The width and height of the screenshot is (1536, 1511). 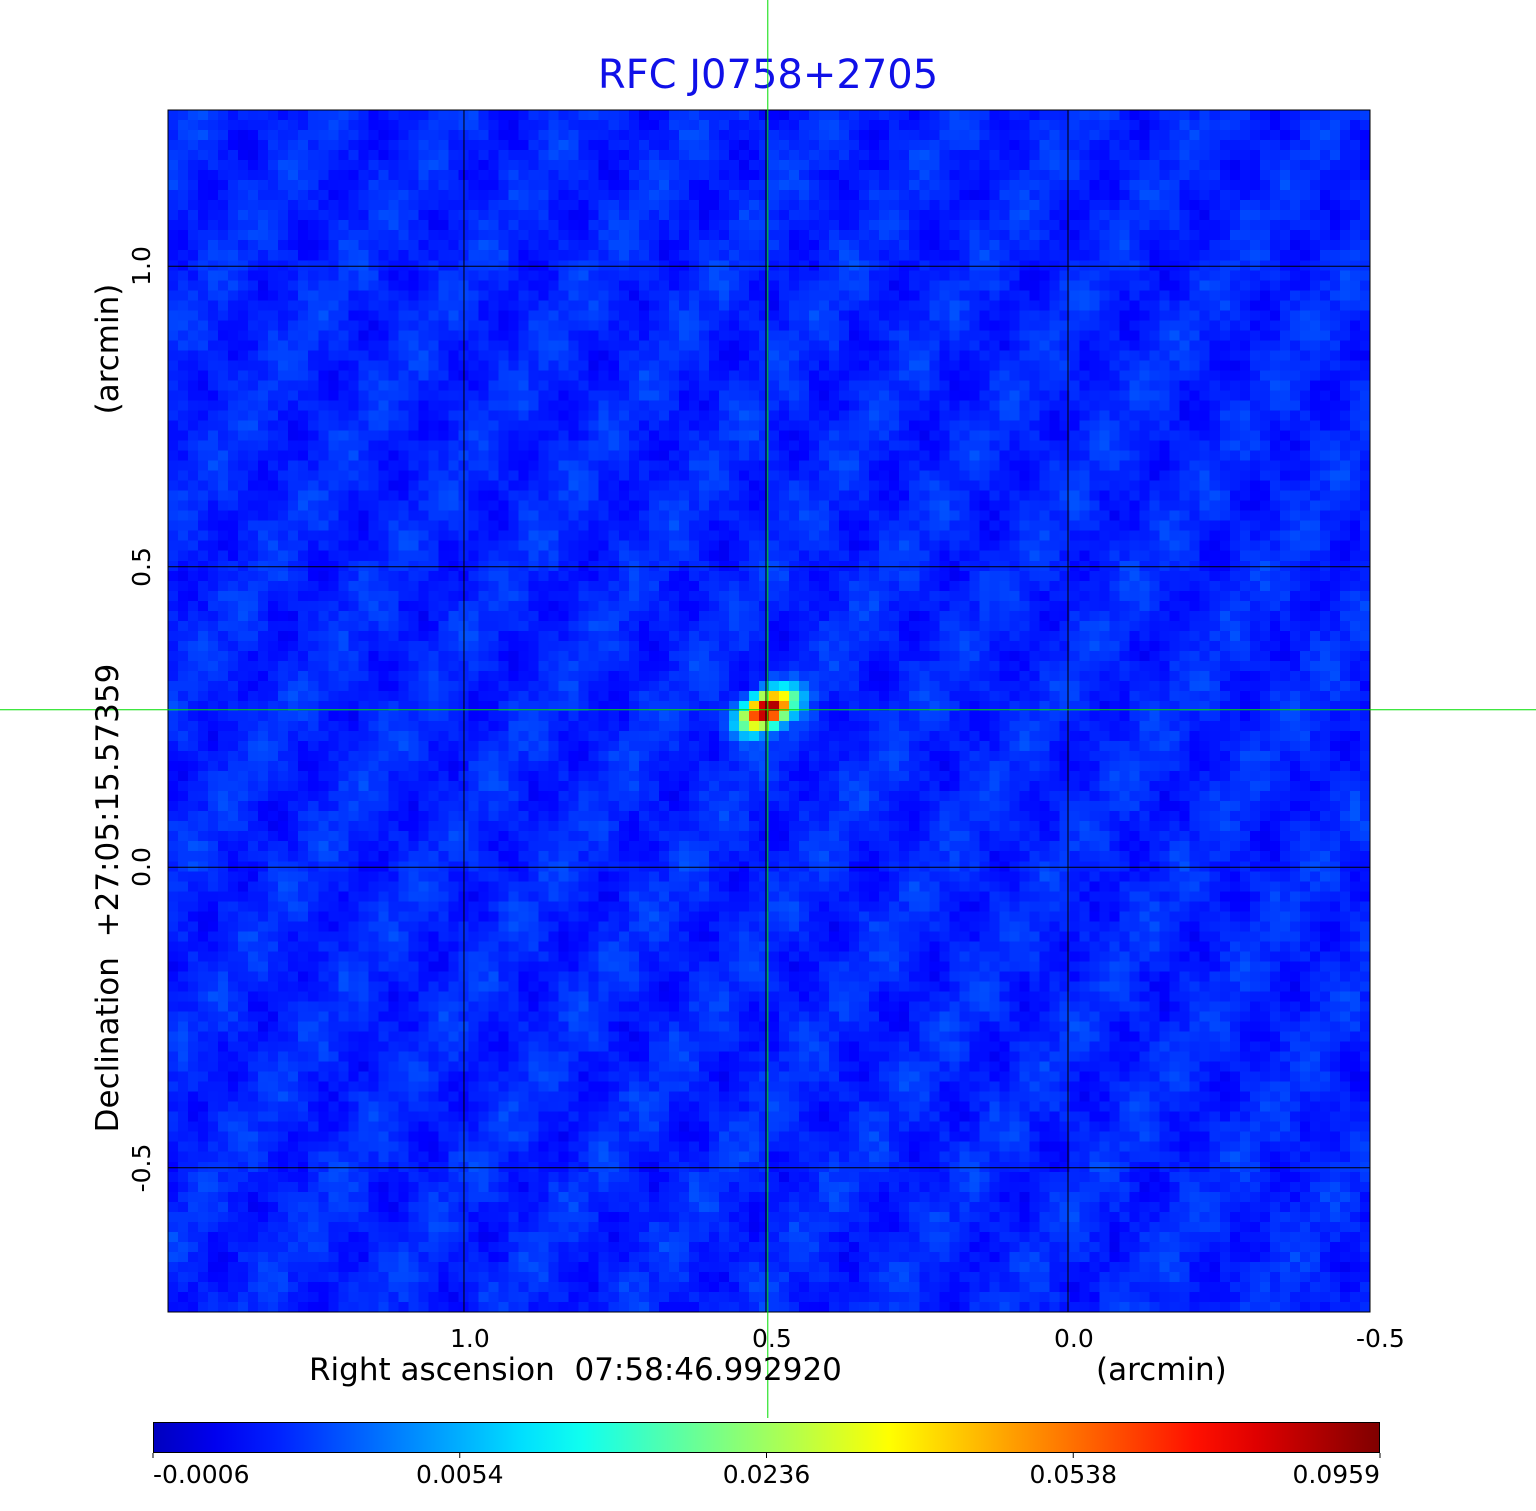 What do you see at coordinates (141, 867) in the screenshot?
I see `y-tick-label: 0.0` at bounding box center [141, 867].